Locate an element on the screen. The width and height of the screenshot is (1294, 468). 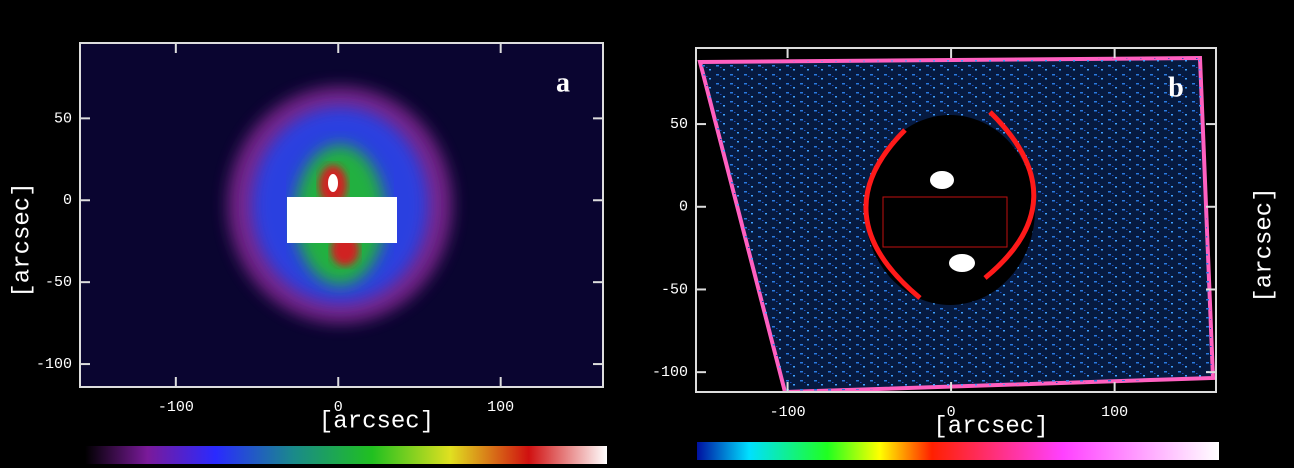
panel-label: b is located at coordinates (1176, 87).